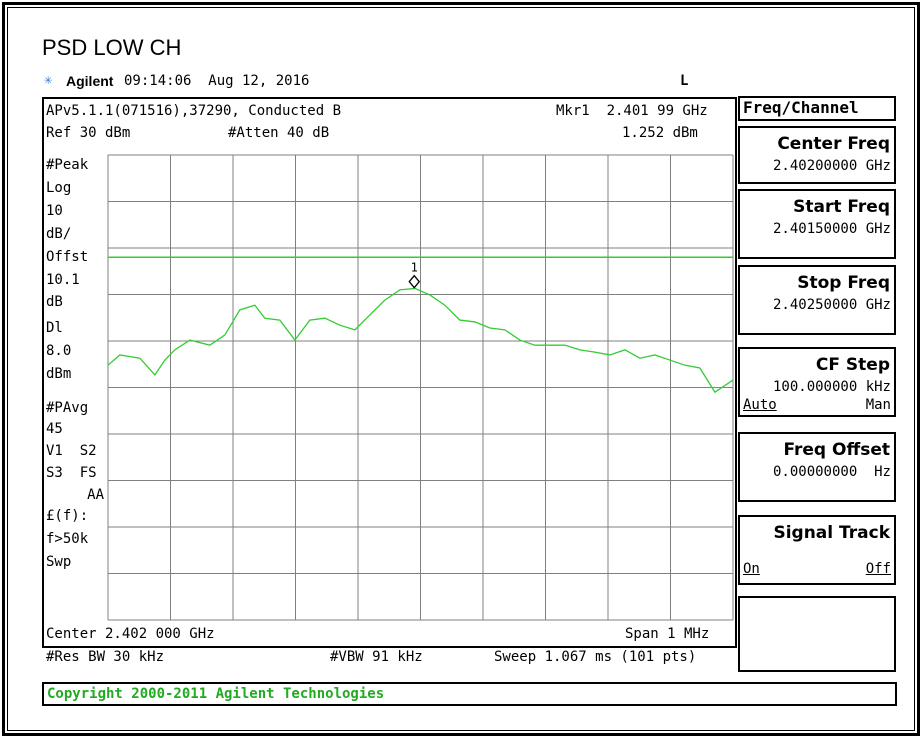 This screenshot has height=738, width=922. I want to click on side-label: Dl, so click(54, 328).